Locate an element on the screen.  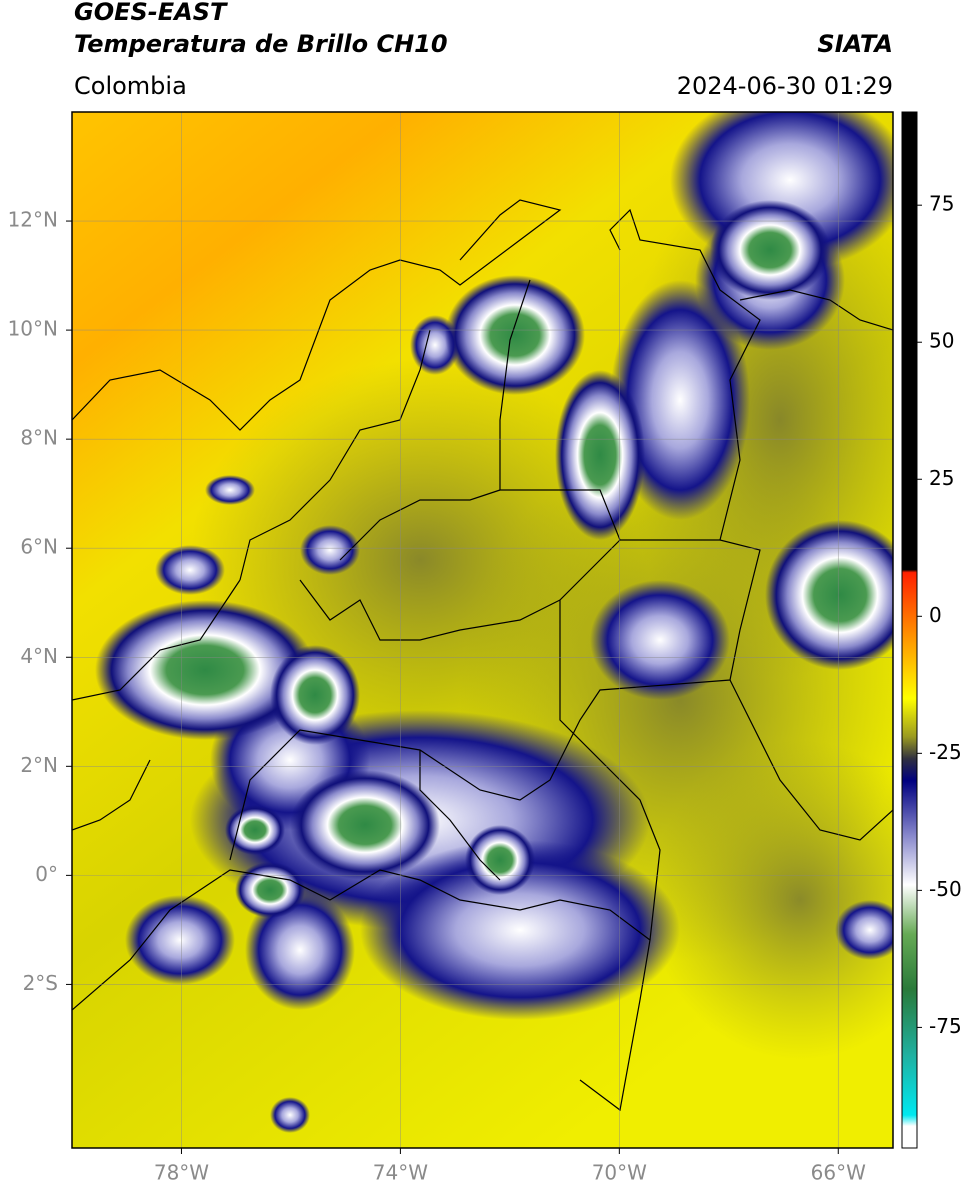
y-tick-label: 4°N is located at coordinates (39, 656).